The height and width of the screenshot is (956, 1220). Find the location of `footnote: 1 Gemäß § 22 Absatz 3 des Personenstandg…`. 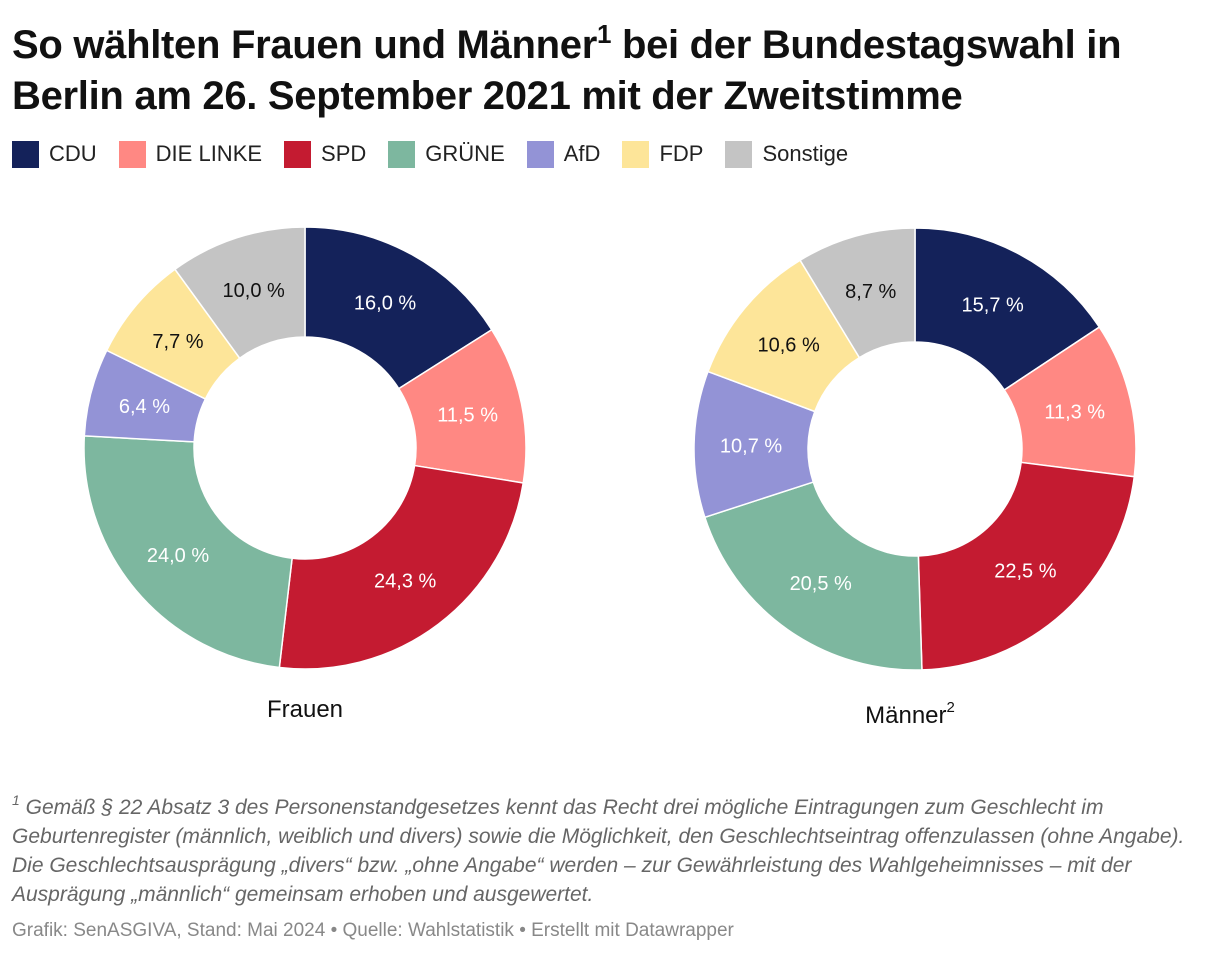

footnote: 1 Gemäß § 22 Absatz 3 des Personenstandg… is located at coordinates (610, 851).